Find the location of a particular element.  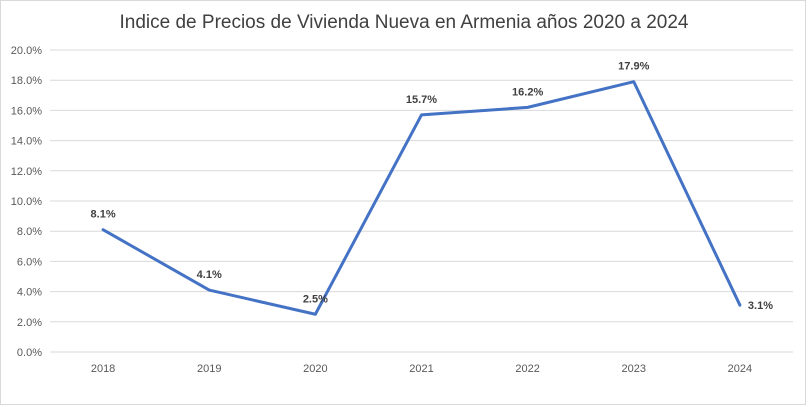

data-label: 16.2% is located at coordinates (527, 92).